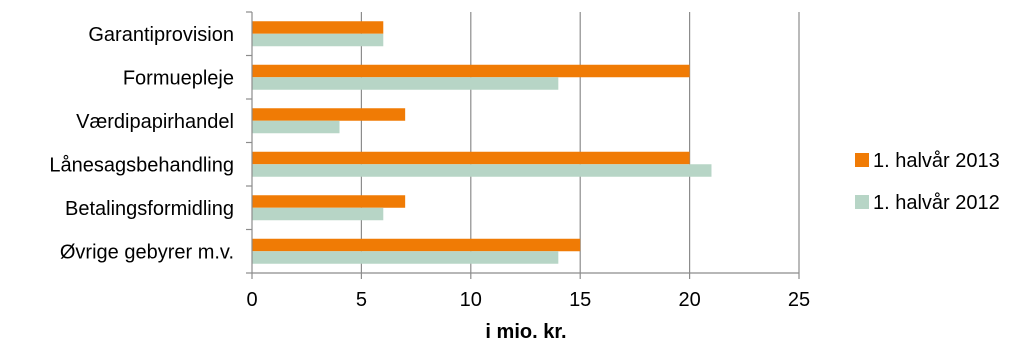 Image resolution: width=1025 pixels, height=343 pixels. I want to click on legend-label-2: 1. halvår 2012, so click(936, 203).